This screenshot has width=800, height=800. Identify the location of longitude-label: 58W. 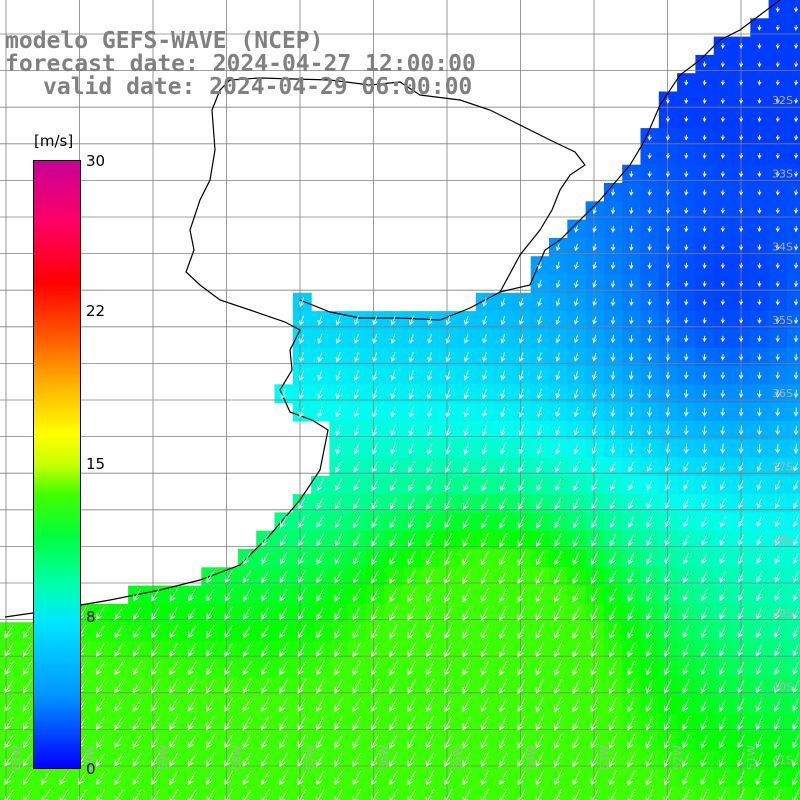
(237, 757).